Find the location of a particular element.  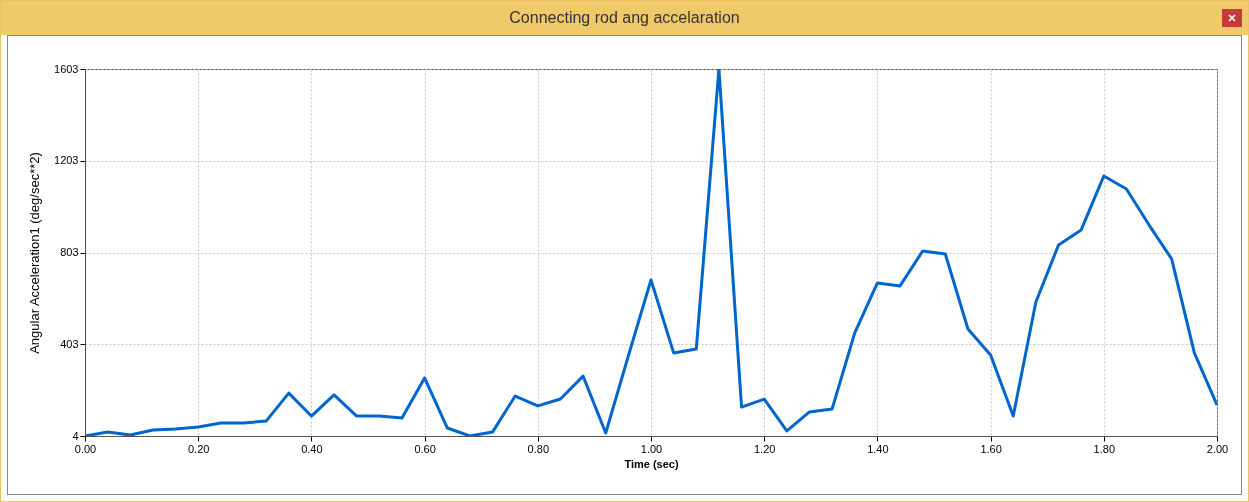

x-tick-label: 0.40 is located at coordinates (312, 448).